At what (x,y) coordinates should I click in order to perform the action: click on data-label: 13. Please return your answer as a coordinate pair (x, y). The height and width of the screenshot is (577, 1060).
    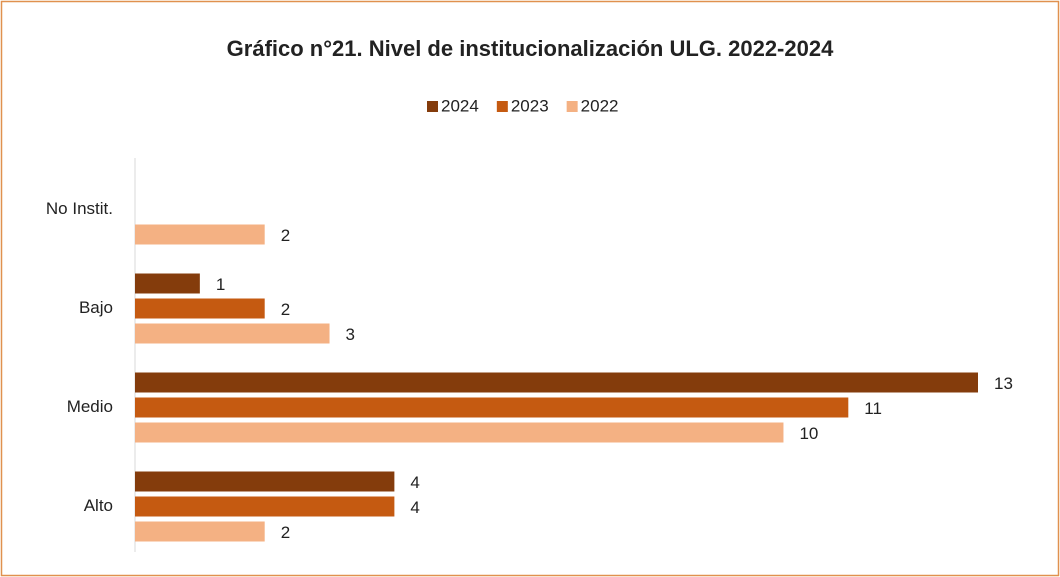
    Looking at the image, I should click on (1003, 383).